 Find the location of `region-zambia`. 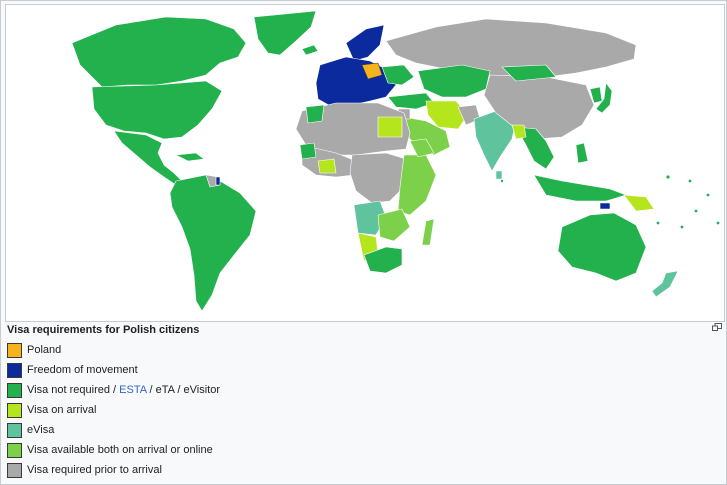

region-zambia is located at coordinates (394, 225).